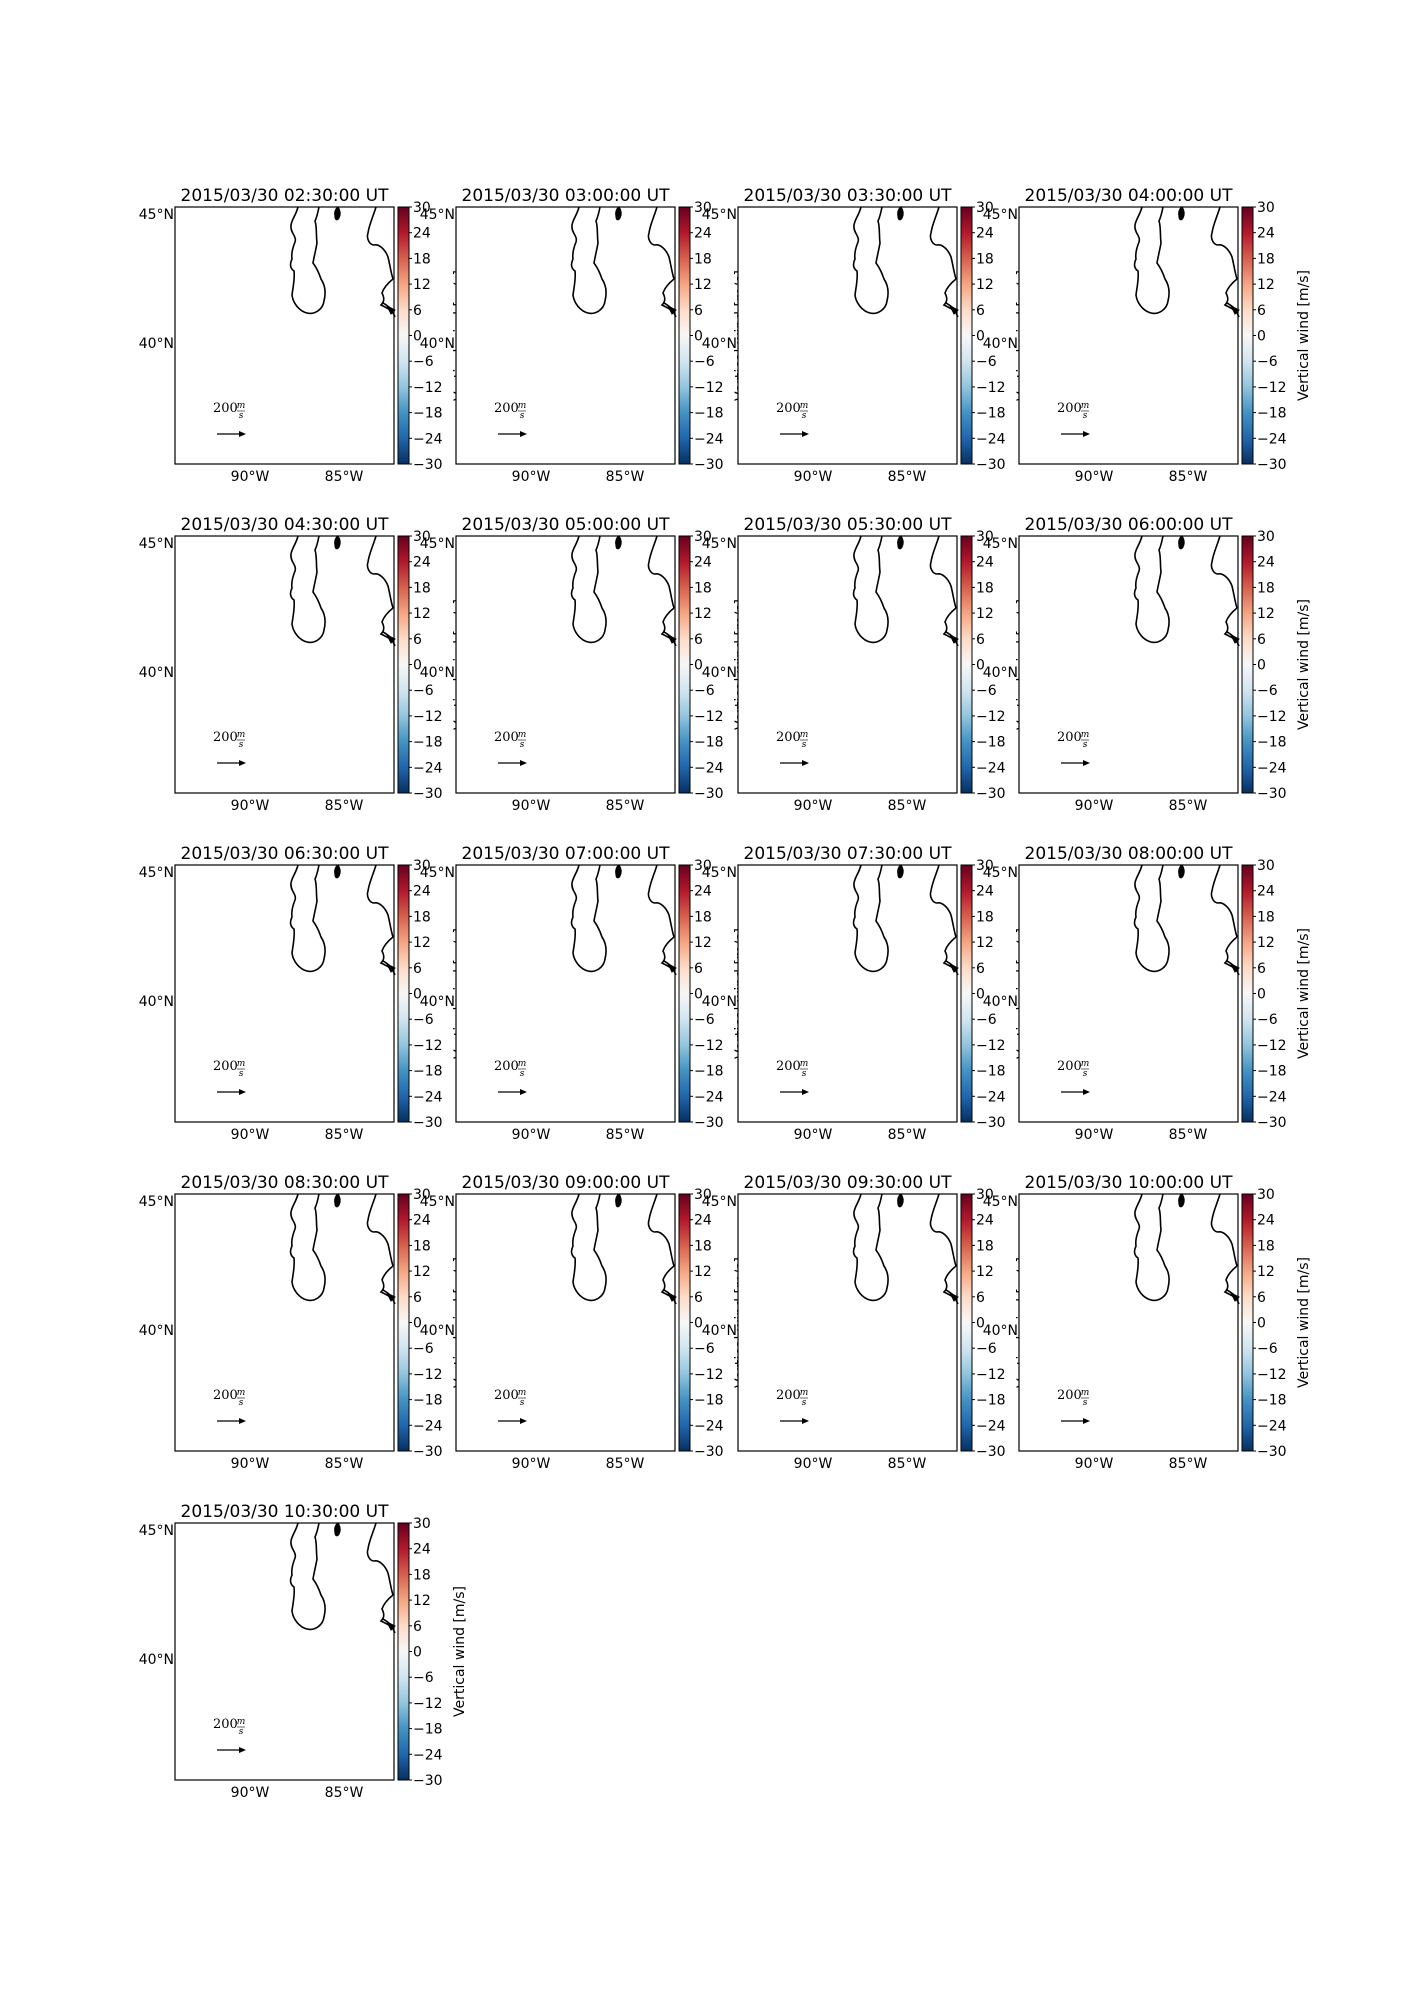 This screenshot has width=1410, height=2010. I want to click on panel-title: 2015/03/30 04:30:00 UT, so click(285, 525).